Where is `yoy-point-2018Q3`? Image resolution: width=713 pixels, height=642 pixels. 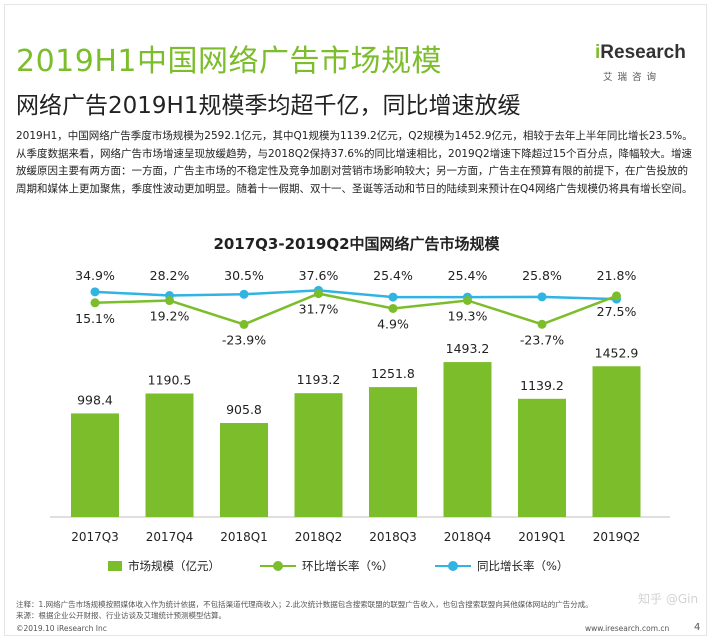 yoy-point-2018Q3 is located at coordinates (393, 297).